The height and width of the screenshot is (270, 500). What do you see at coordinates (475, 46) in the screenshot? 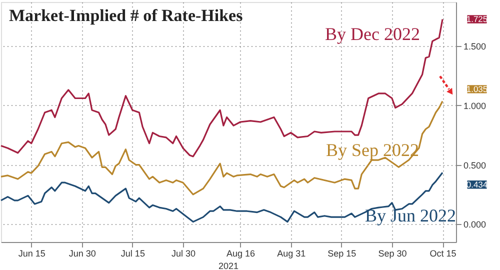
I see `y-tick-label: 1.500` at bounding box center [475, 46].